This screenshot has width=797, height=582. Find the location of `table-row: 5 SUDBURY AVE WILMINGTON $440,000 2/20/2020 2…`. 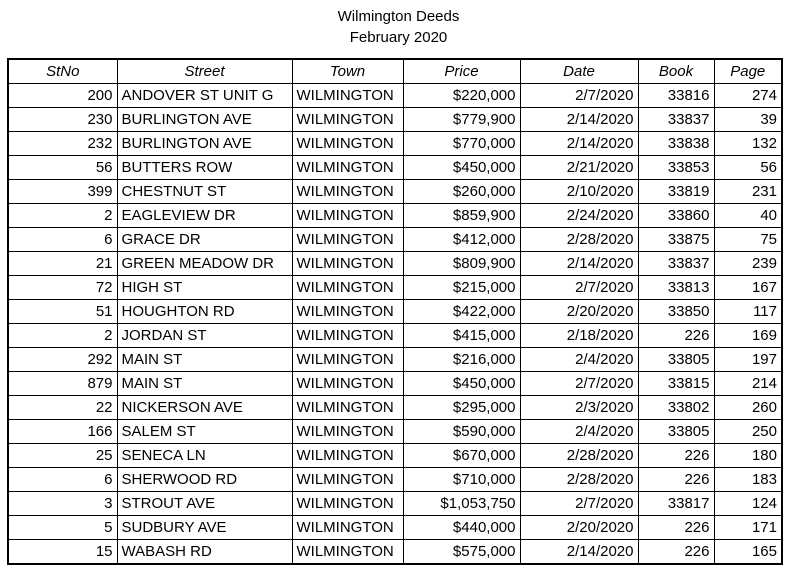

table-row: 5 SUDBURY AVE WILMINGTON $440,000 2/20/2020 2… is located at coordinates (395, 527).